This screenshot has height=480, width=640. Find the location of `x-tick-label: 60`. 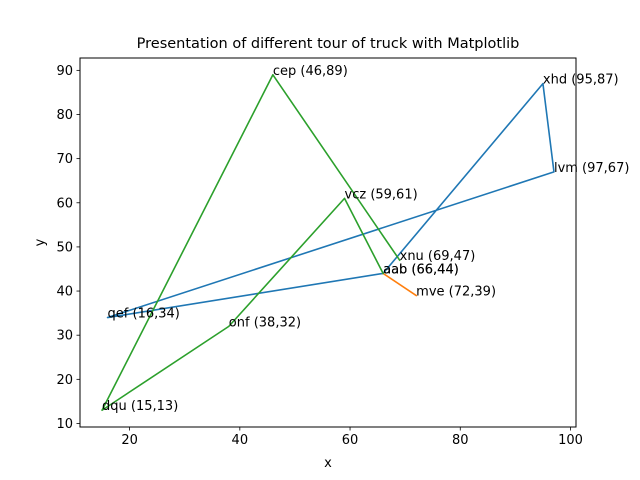

x-tick-label: 60 is located at coordinates (350, 440).